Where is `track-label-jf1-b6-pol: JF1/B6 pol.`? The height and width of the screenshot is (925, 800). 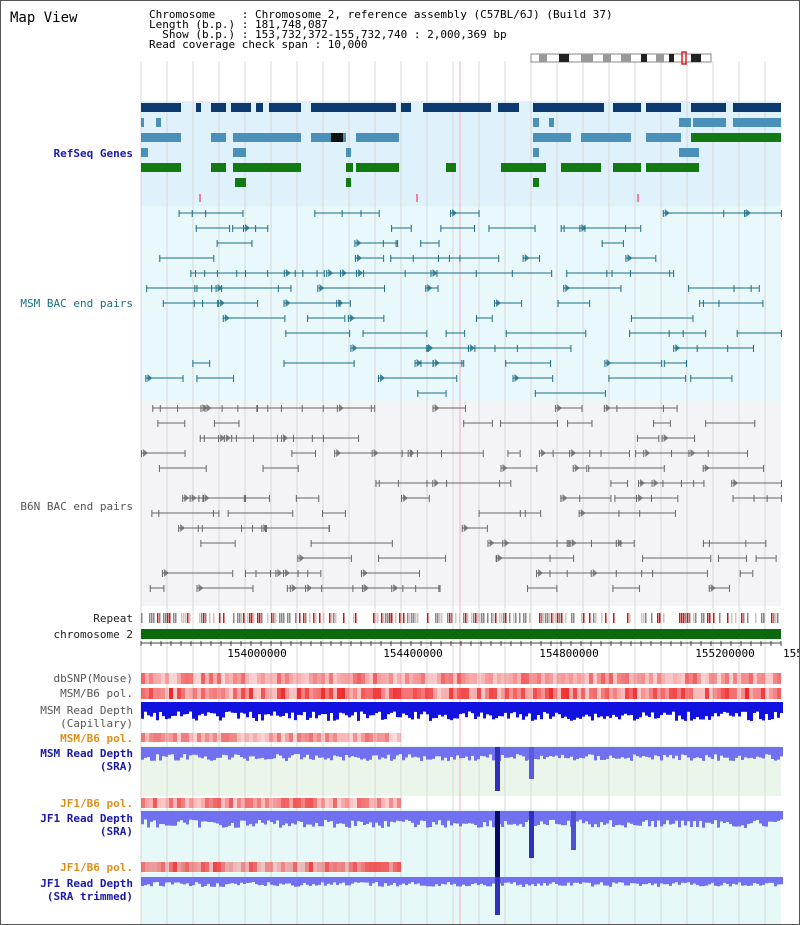 track-label-jf1-b6-pol: JF1/B6 pol. is located at coordinates (96, 803).